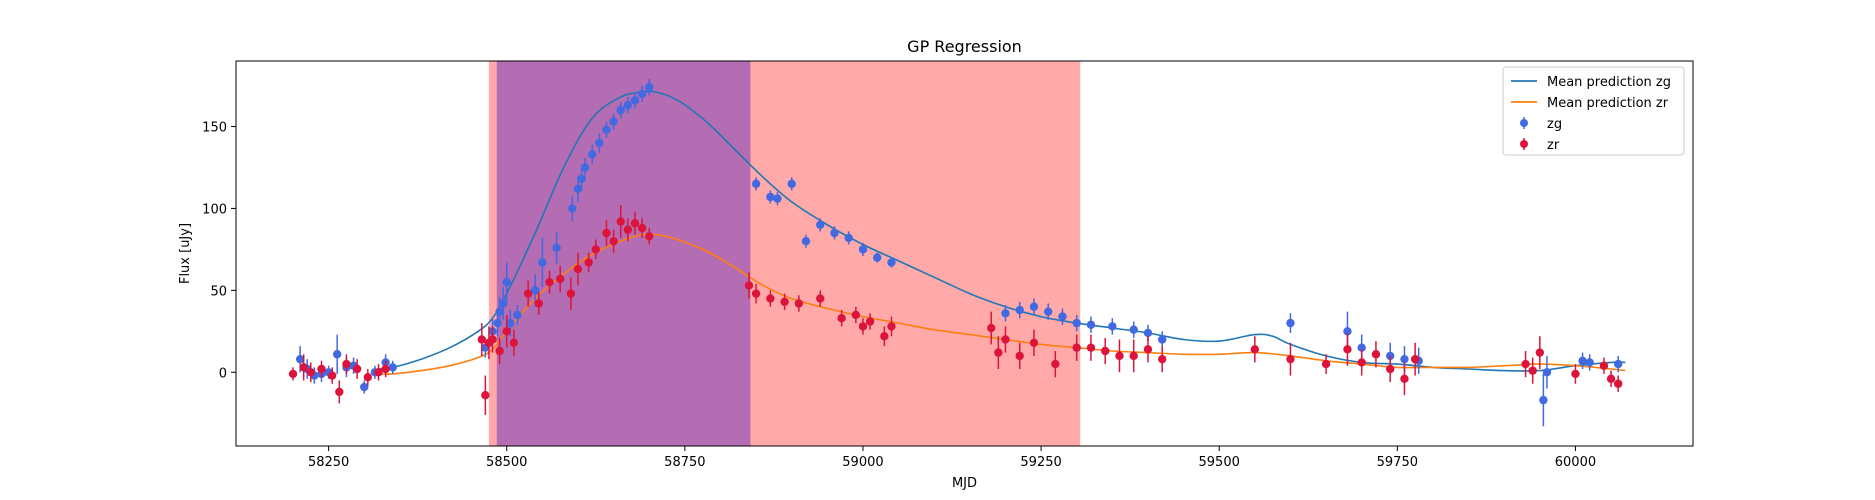 The image size is (1875, 500). What do you see at coordinates (1608, 103) in the screenshot?
I see `legend-label-1: Mean prediction zr` at bounding box center [1608, 103].